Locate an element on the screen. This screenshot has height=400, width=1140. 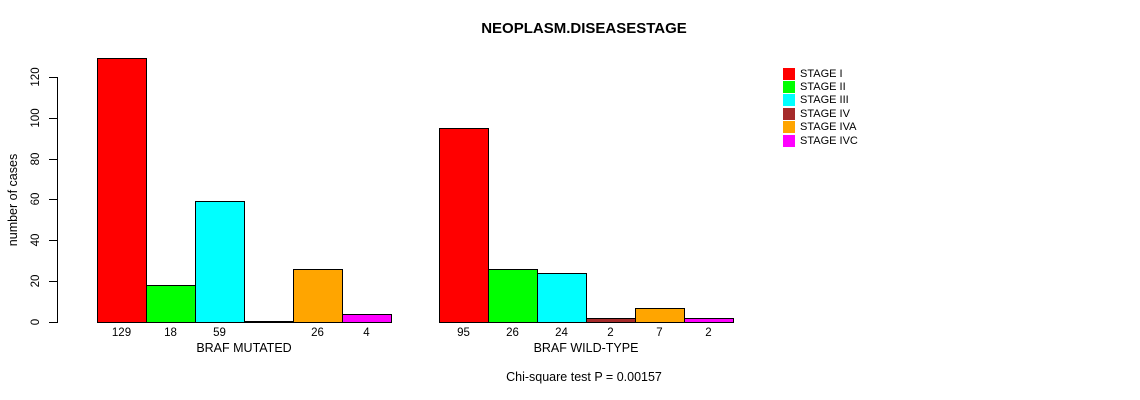
legend-label: STAGE I is located at coordinates (821, 73).